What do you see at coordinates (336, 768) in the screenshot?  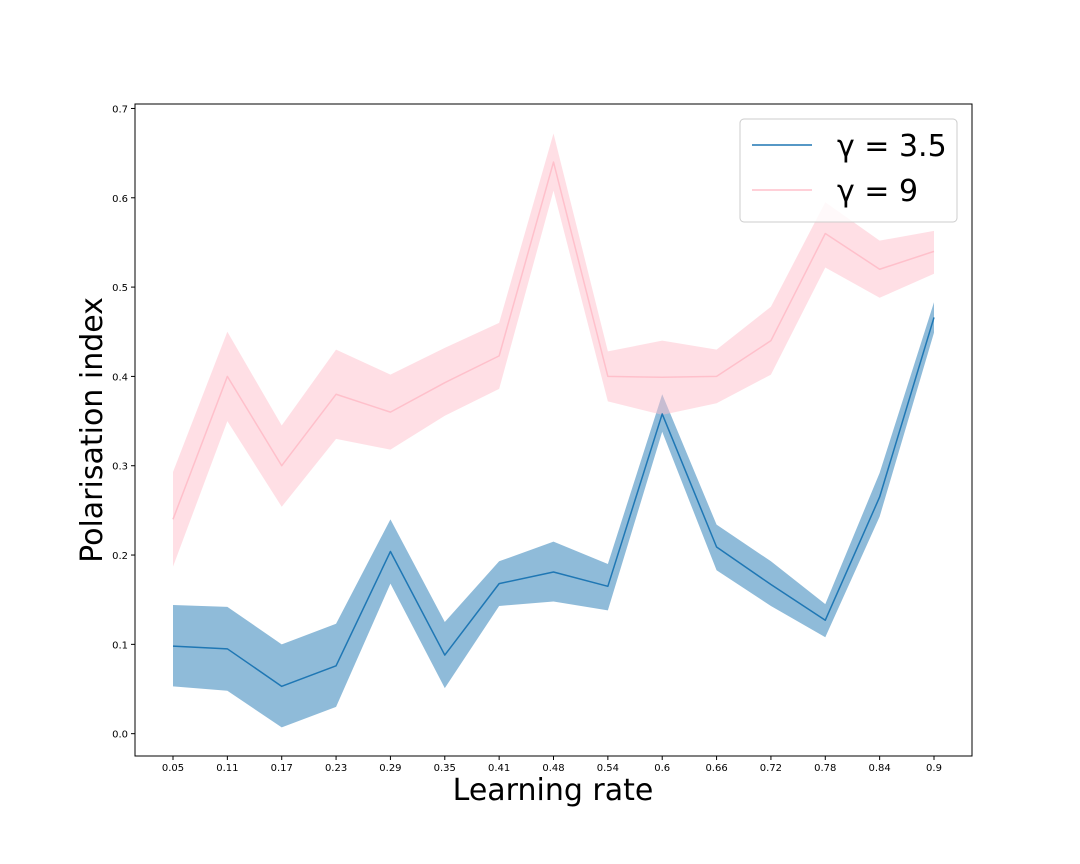 I see `x-tick-label: 0.23` at bounding box center [336, 768].